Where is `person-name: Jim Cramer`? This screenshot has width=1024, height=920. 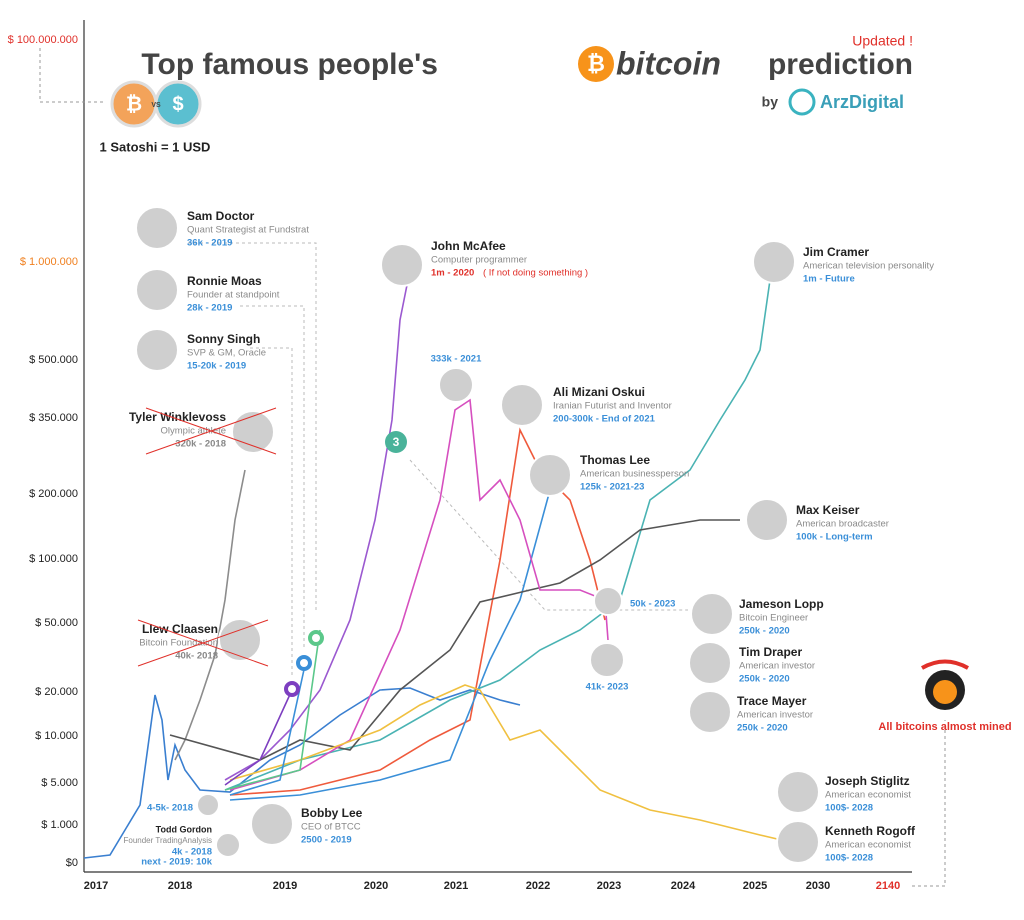 person-name: Jim Cramer is located at coordinates (836, 252).